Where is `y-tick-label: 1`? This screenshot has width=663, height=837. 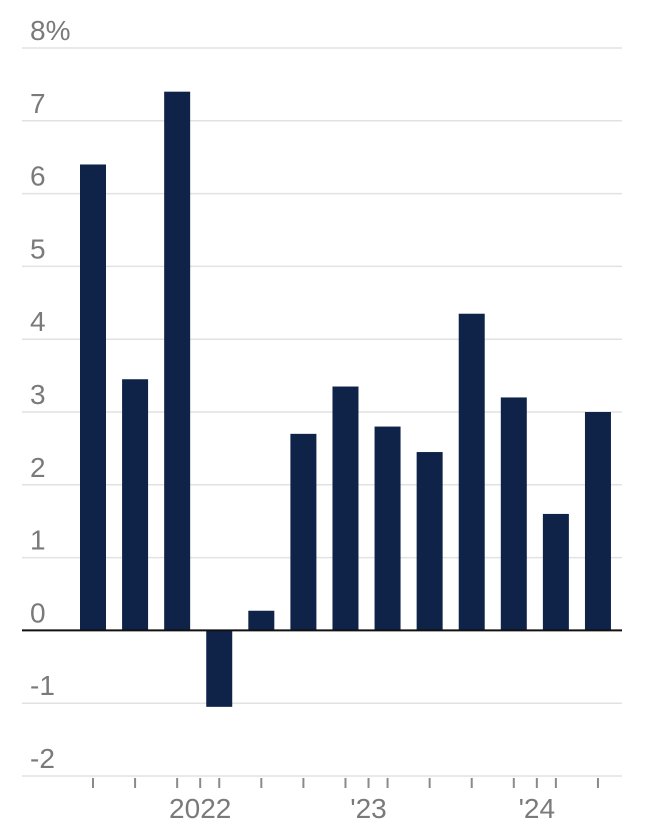 y-tick-label: 1 is located at coordinates (38, 540).